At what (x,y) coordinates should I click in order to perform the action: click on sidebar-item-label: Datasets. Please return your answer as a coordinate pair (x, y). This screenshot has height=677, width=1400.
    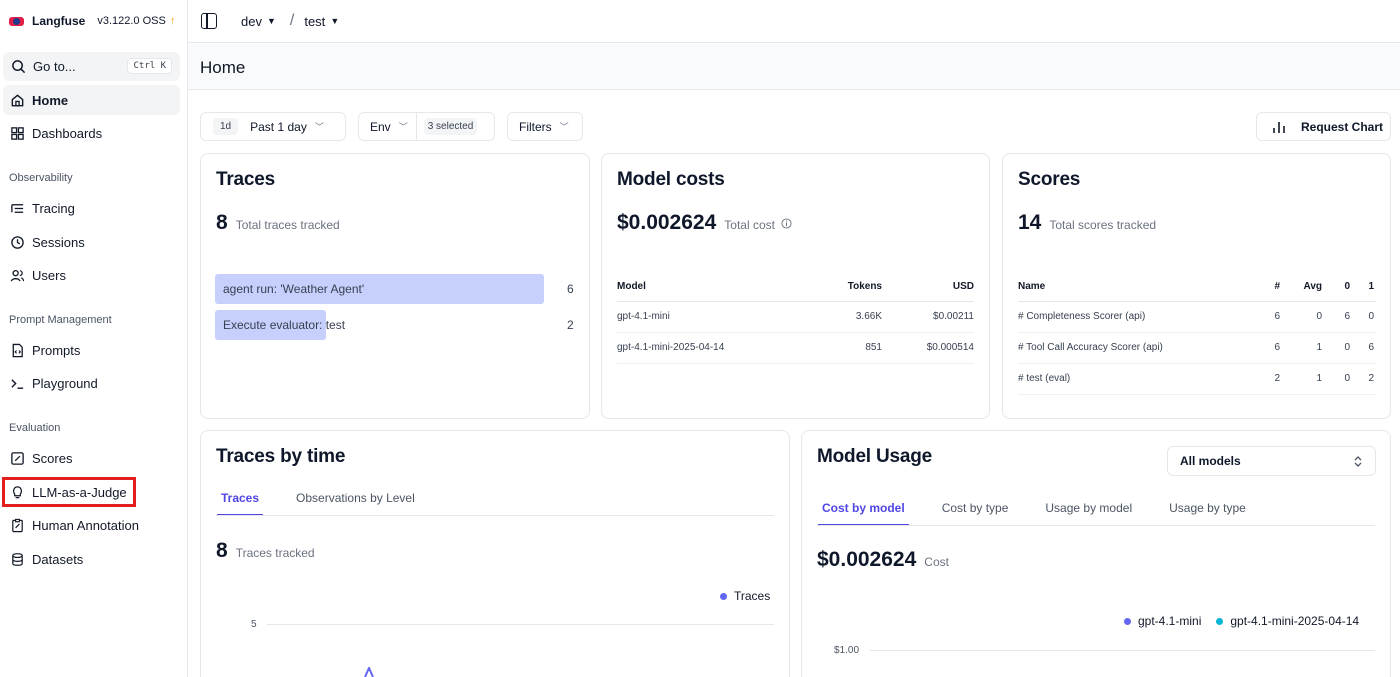
    Looking at the image, I should click on (58, 559).